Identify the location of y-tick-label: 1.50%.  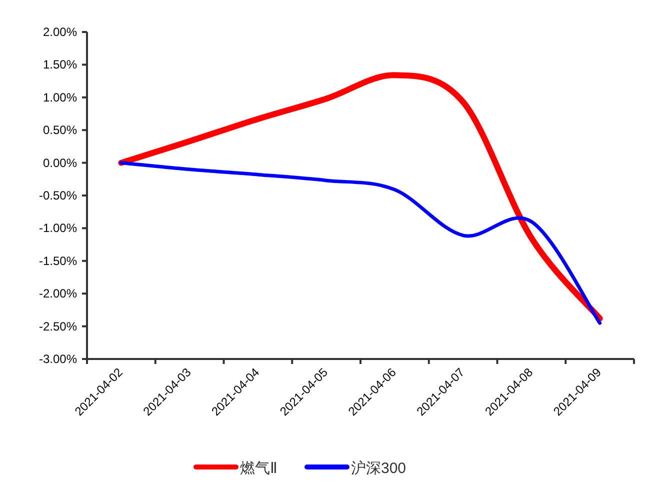
(60, 65).